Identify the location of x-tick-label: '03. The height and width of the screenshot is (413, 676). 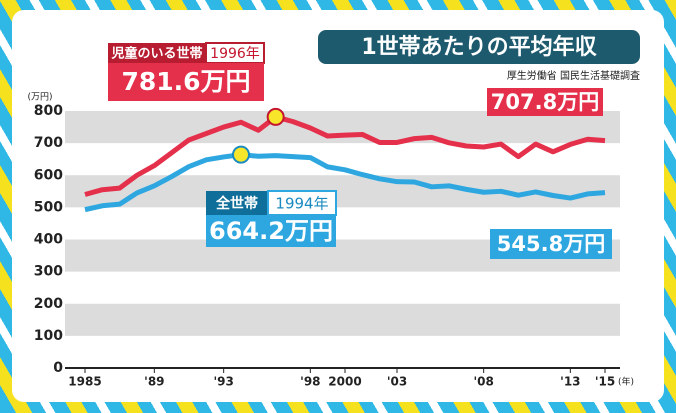
(397, 382).